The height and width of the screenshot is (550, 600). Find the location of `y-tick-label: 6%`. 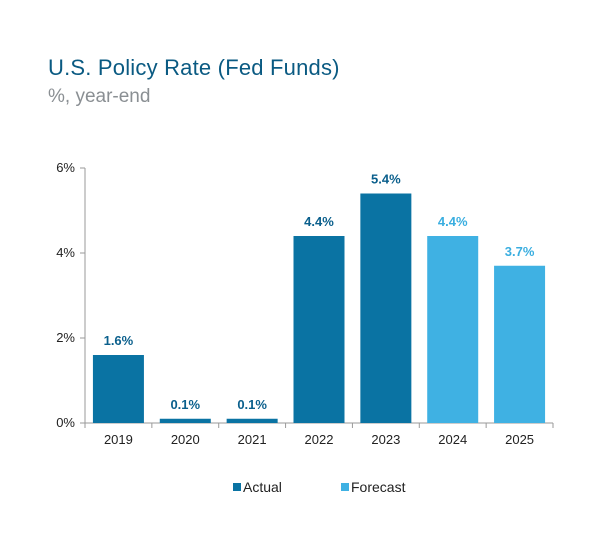

y-tick-label: 6% is located at coordinates (65, 167).